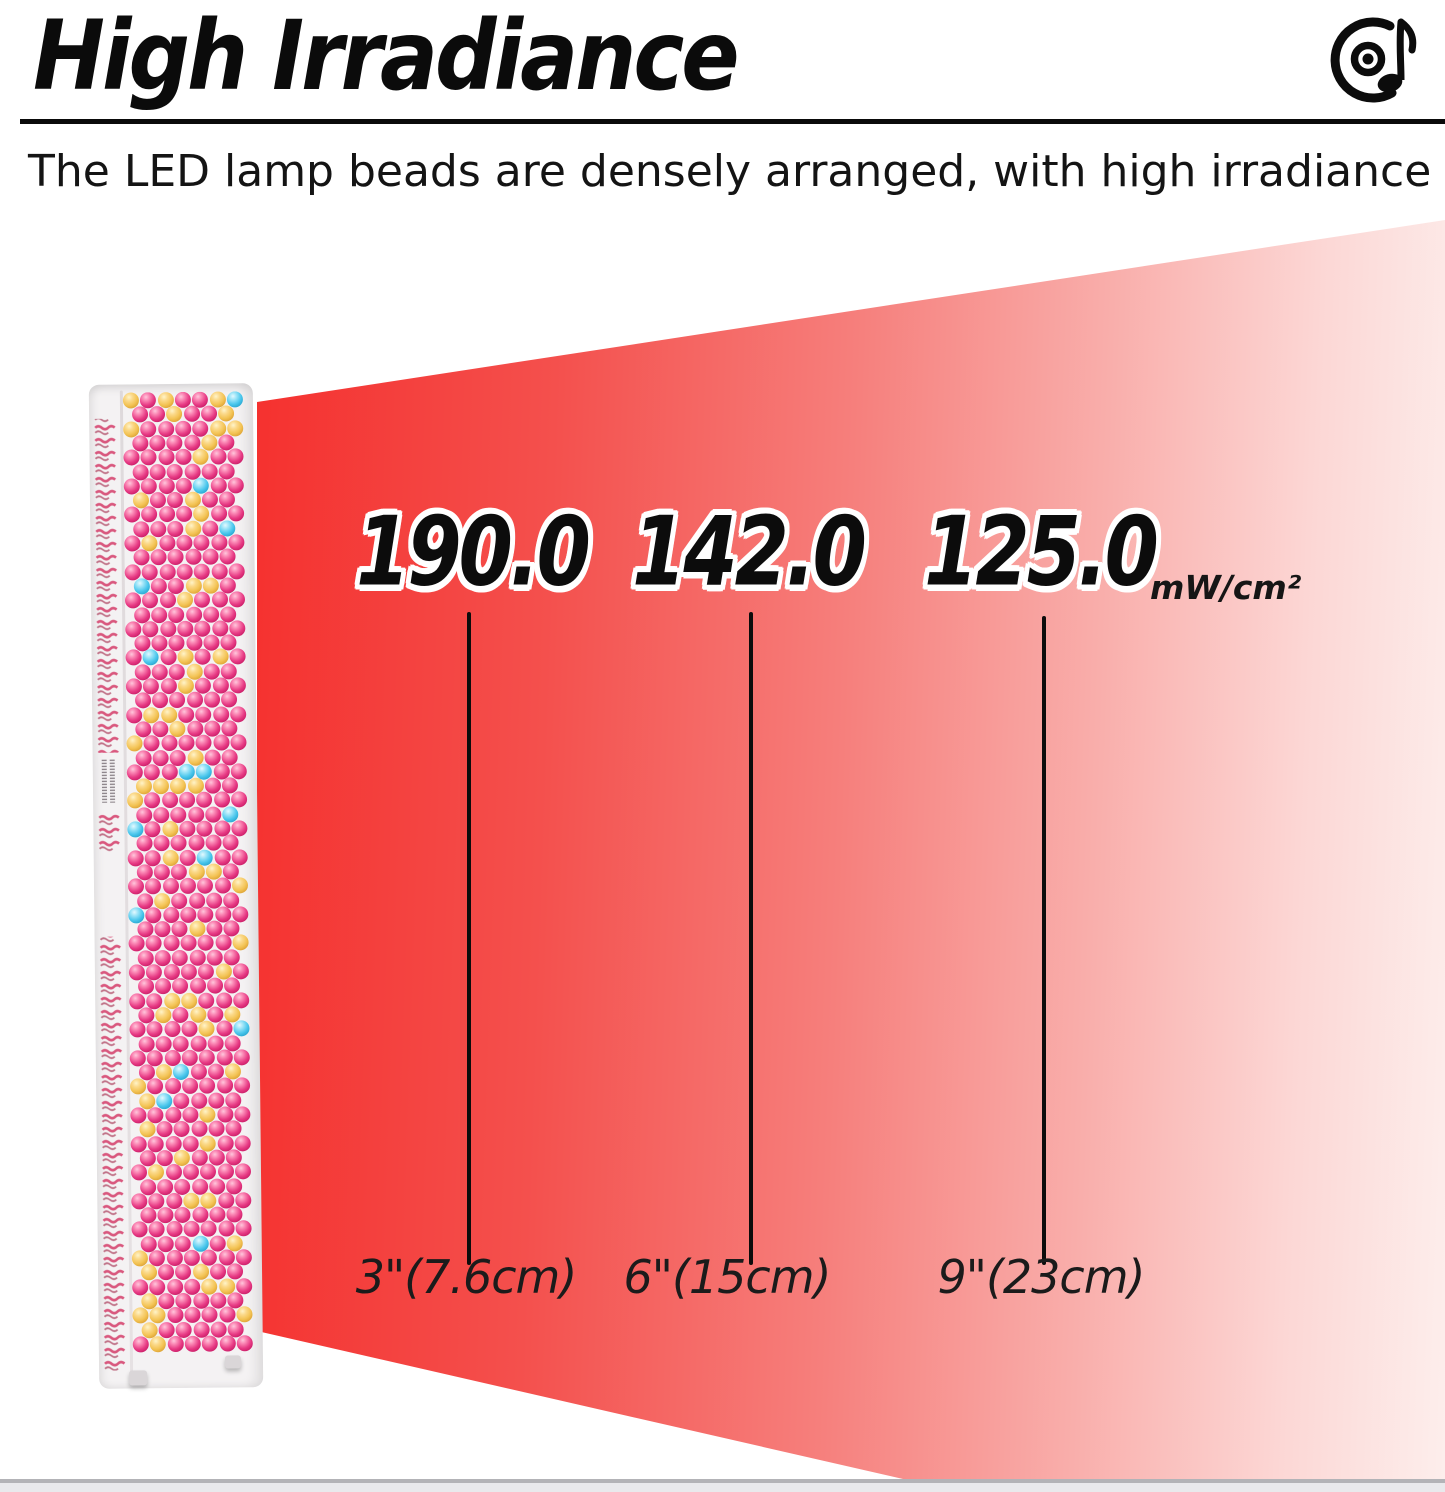 The height and width of the screenshot is (1492, 1445). I want to click on bottom-scroll-bar, so click(722, 1485).